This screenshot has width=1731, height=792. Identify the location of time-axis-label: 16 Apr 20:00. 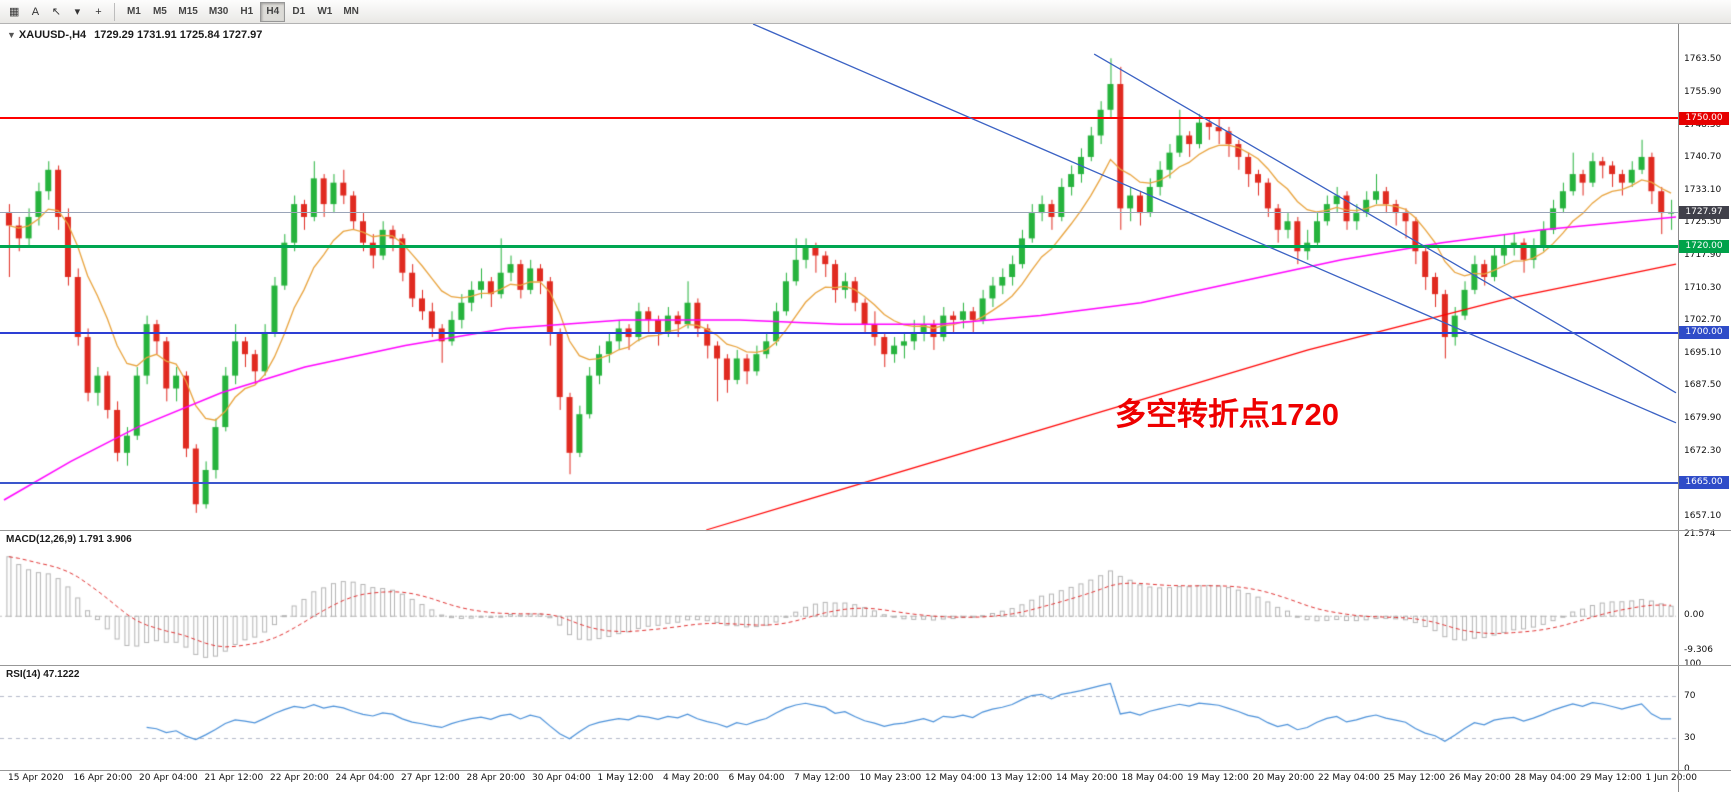
(103, 778).